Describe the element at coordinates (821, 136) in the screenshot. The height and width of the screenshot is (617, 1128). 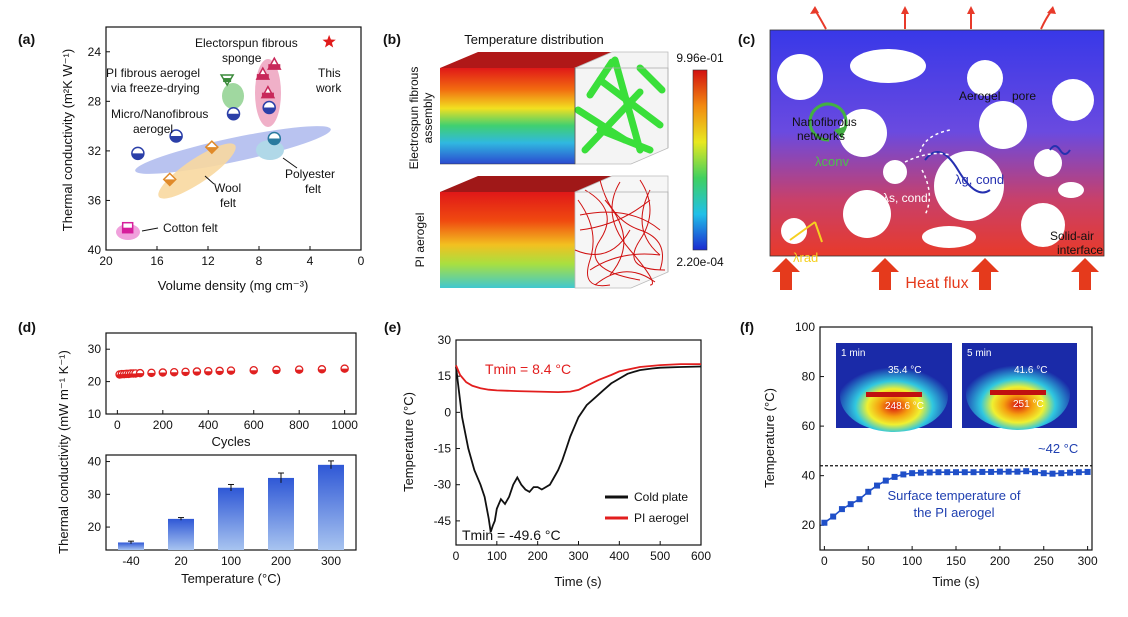
I see `networks-label-2: networks` at that location.